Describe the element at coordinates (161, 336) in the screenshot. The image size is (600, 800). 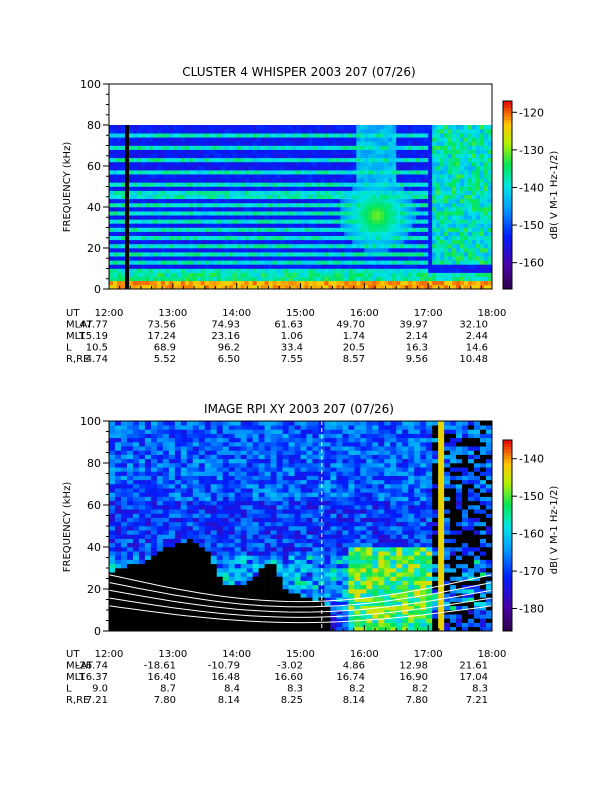
I see `ephemeris-value: 17.24` at that location.